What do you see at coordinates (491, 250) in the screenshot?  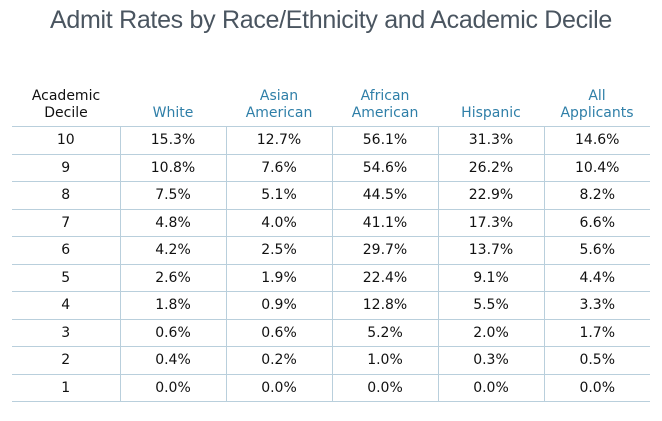 I see `hispanic-cell: 13.7%` at bounding box center [491, 250].